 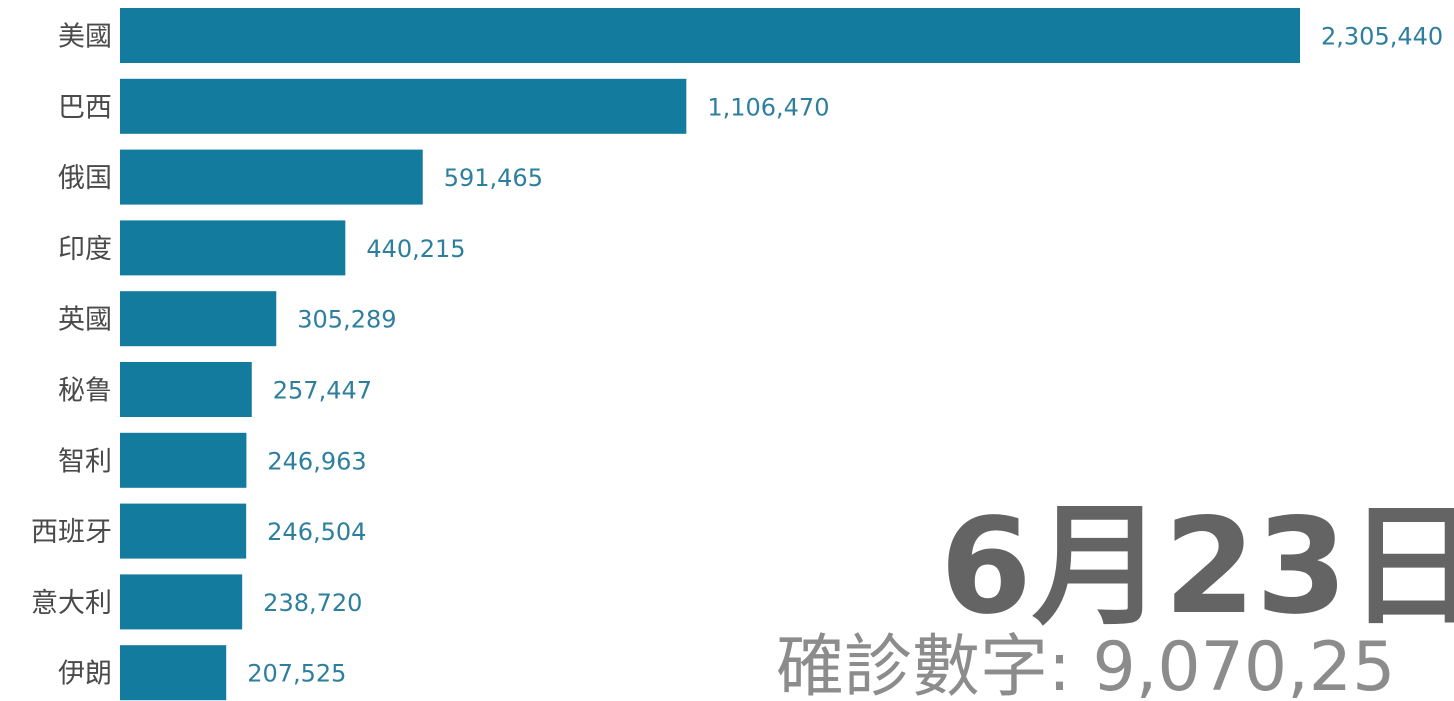 What do you see at coordinates (85, 391) in the screenshot?
I see `category-label: 秘鲁` at bounding box center [85, 391].